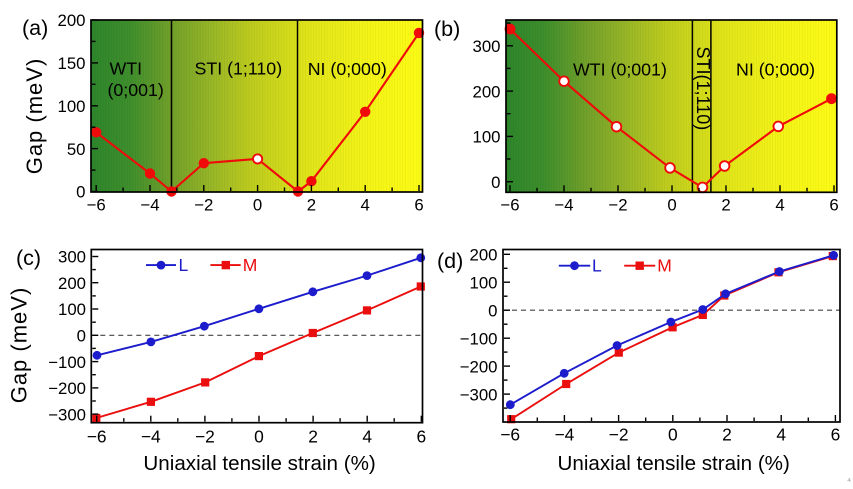 The height and width of the screenshot is (489, 853). What do you see at coordinates (72, 63) in the screenshot?
I see `svg-text: 150` at bounding box center [72, 63].